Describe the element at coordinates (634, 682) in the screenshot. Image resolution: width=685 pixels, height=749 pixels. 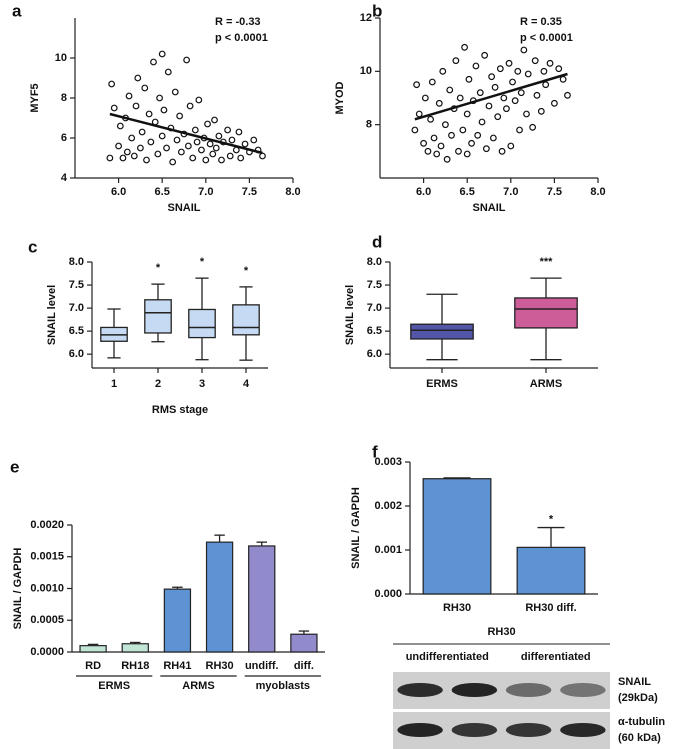
I see `blot-row-label: SNAIL` at that location.